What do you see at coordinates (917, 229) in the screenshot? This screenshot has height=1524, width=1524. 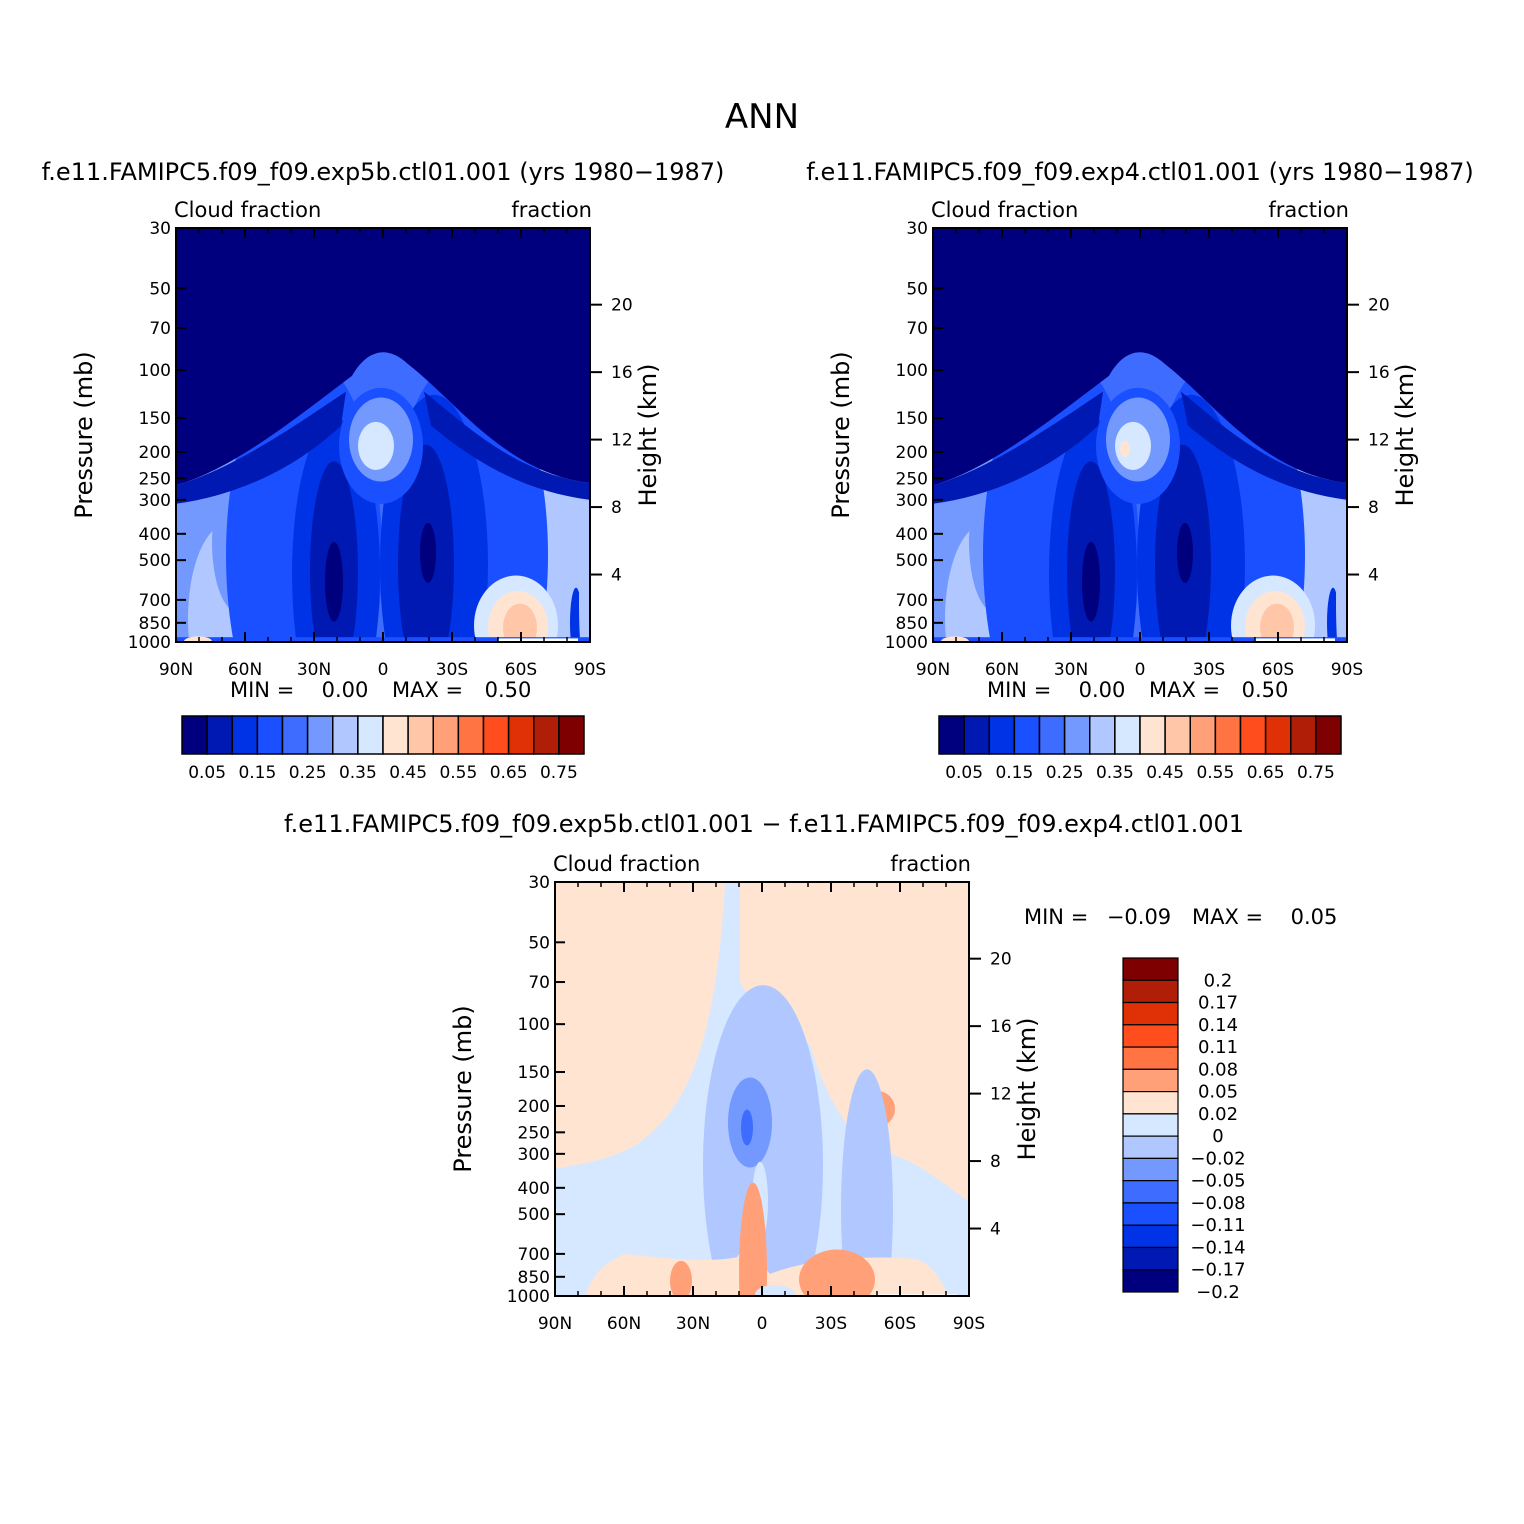 I see `y-tick-label: 30` at bounding box center [917, 229].